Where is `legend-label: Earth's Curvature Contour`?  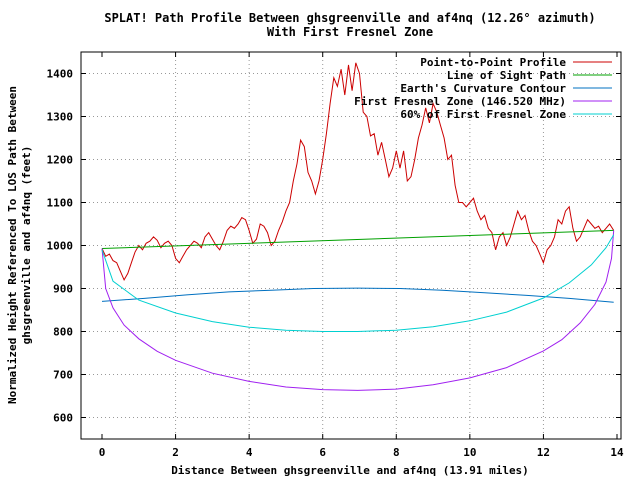 legend-label: Earth's Curvature Contour is located at coordinates (483, 88).